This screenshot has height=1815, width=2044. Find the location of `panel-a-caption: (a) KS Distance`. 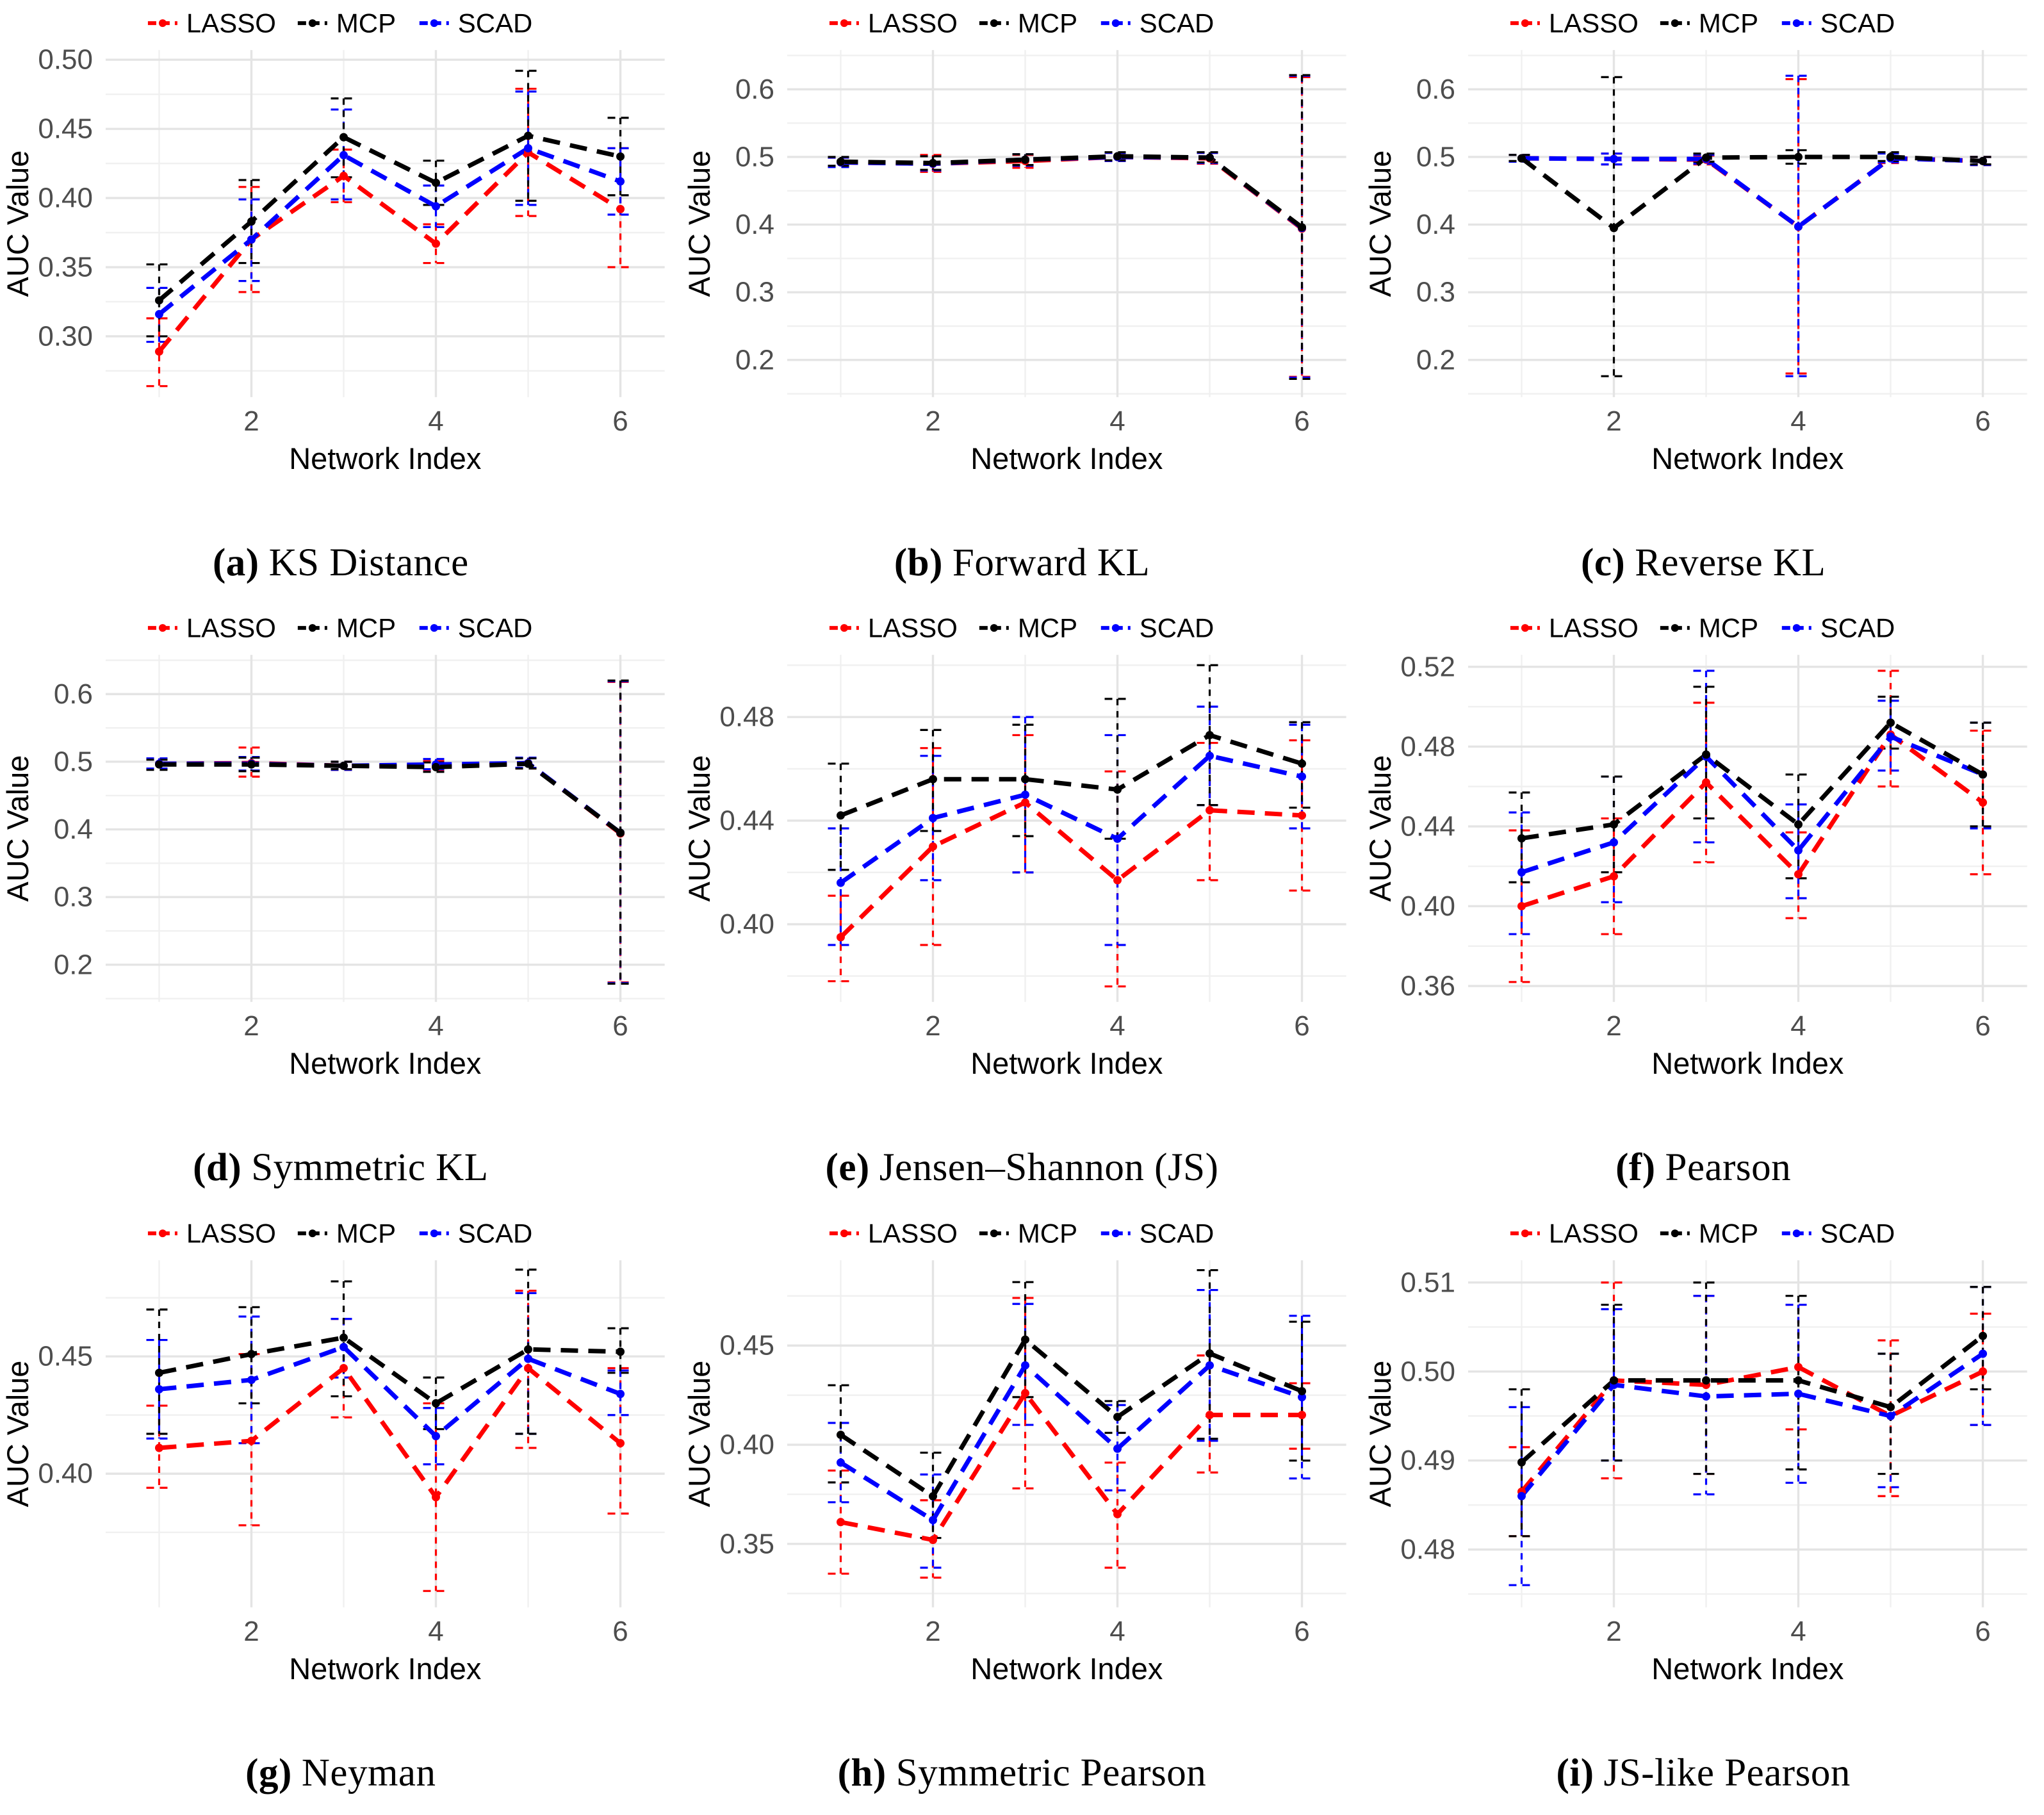

panel-a-caption: (a) KS Distance is located at coordinates (341, 563).